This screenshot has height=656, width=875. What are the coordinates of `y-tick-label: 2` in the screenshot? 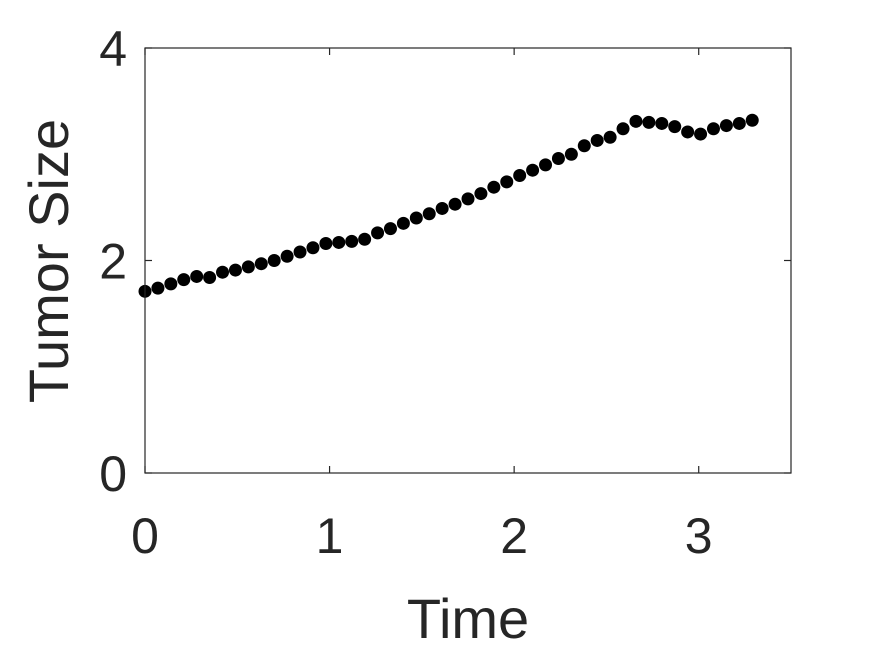 It's located at (113, 262).